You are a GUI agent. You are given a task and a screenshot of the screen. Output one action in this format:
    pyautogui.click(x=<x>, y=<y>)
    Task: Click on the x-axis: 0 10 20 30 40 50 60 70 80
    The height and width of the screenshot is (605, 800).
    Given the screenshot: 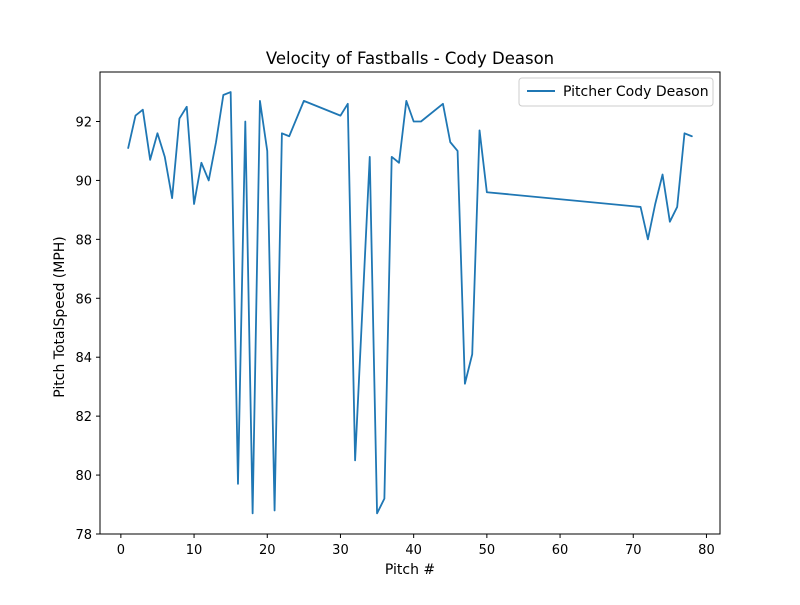 What is the action you would take?
    pyautogui.click(x=416, y=546)
    